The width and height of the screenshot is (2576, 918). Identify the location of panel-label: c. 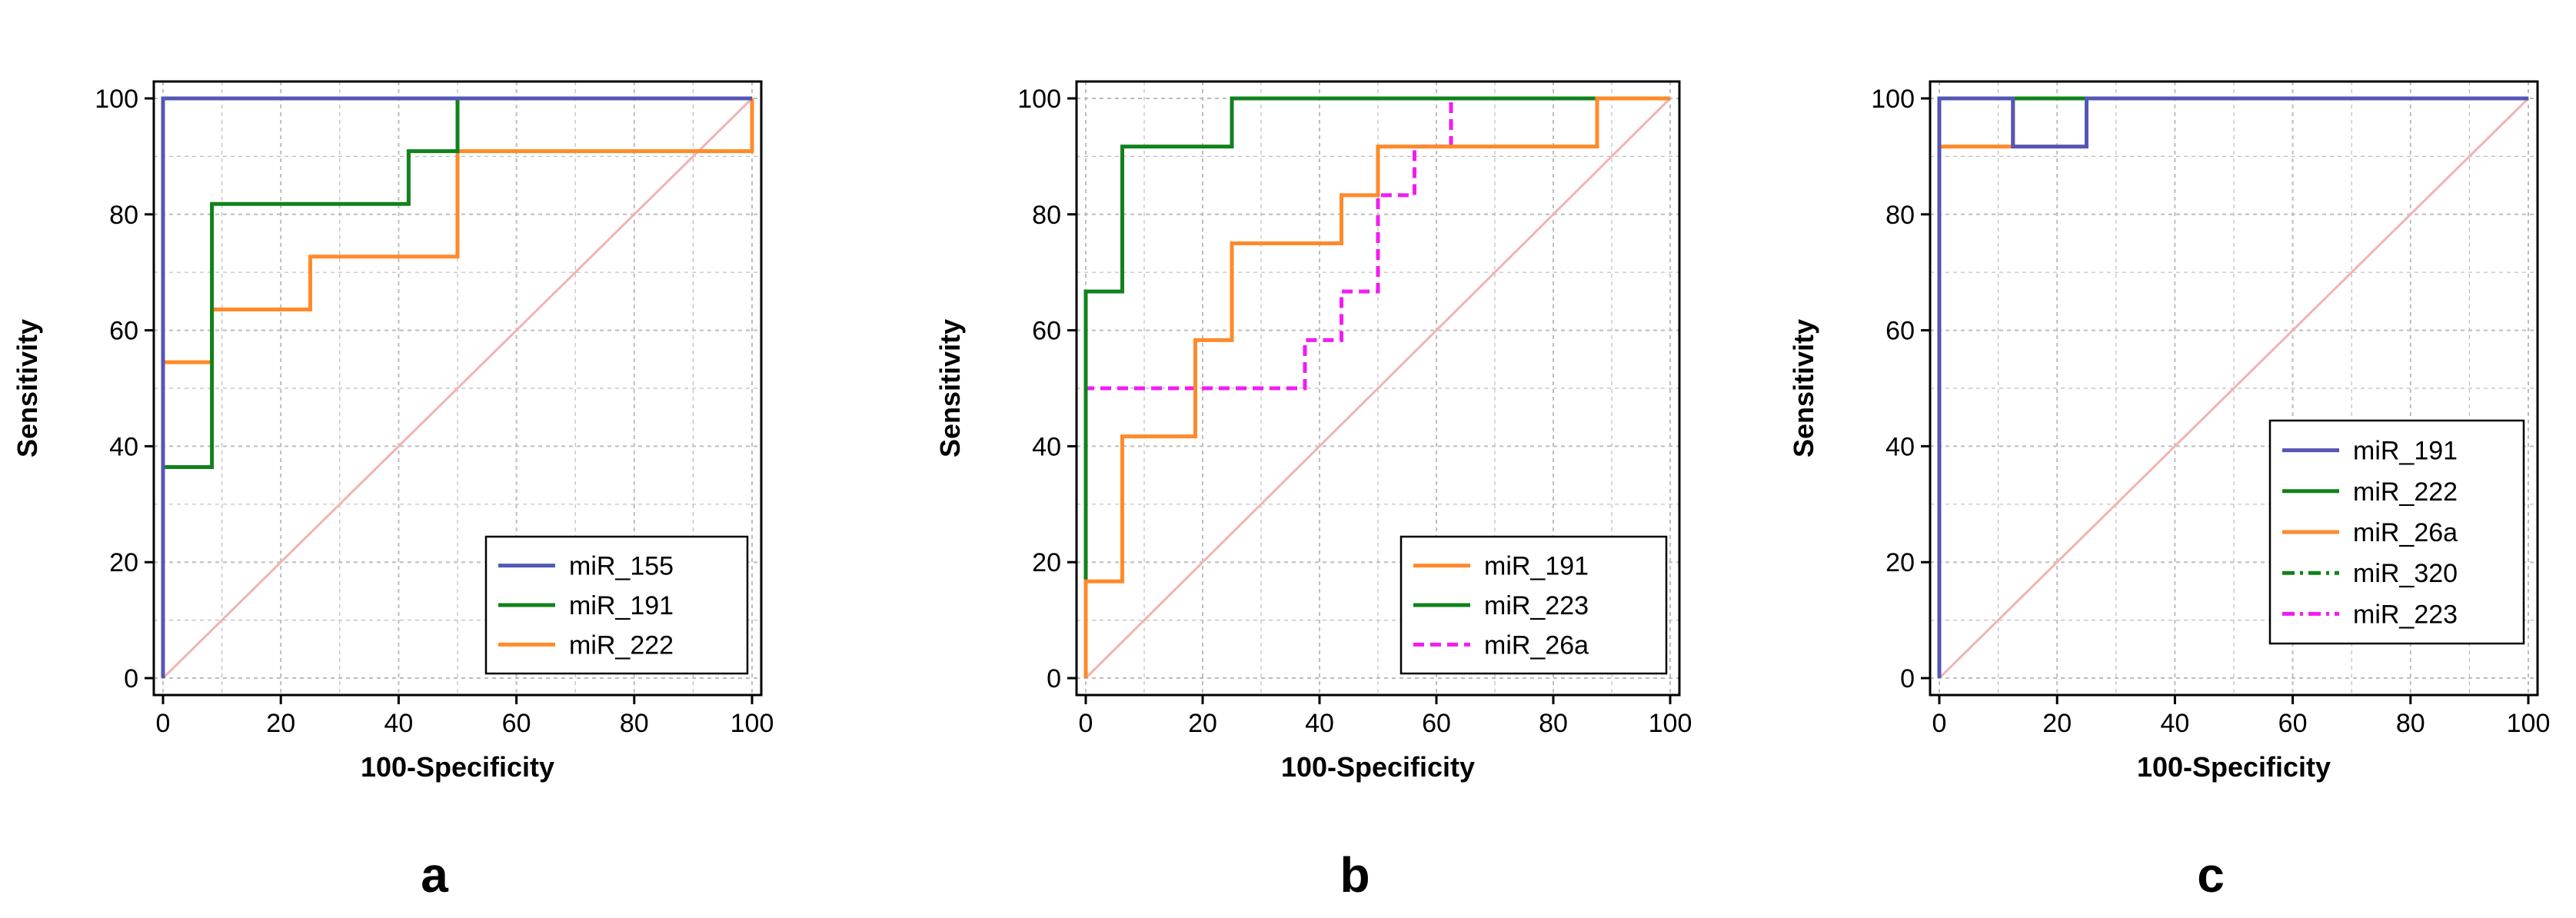
(2211, 875).